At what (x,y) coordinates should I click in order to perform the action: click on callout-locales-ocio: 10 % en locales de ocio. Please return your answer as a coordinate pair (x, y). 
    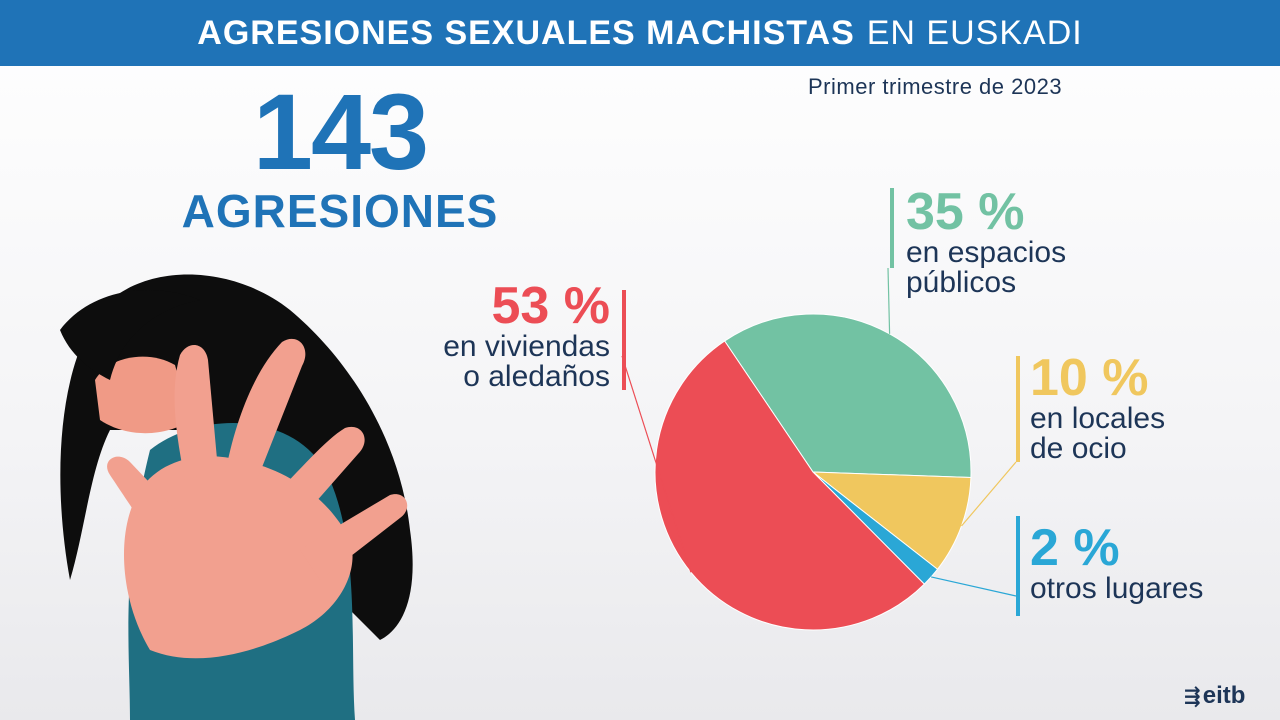
    Looking at the image, I should click on (1097, 408).